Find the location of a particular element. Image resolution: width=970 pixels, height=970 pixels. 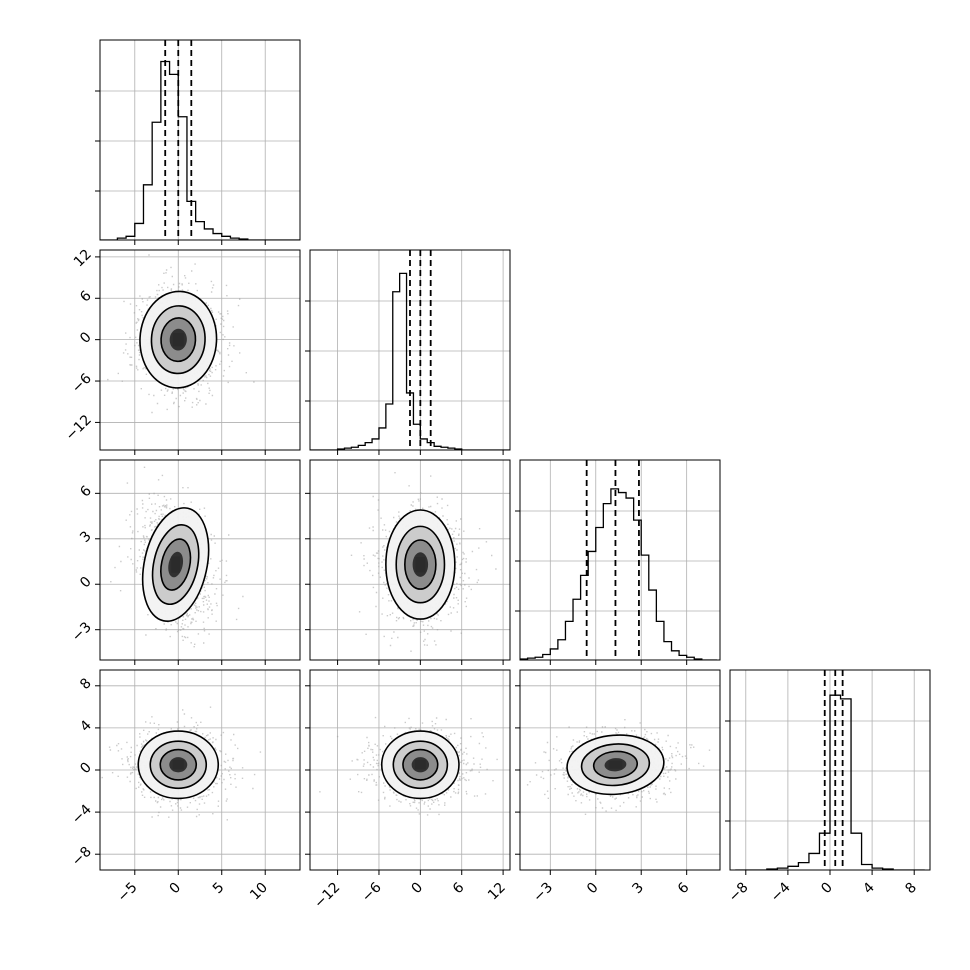

x-tick-label: −6 is located at coordinates (372, 892).